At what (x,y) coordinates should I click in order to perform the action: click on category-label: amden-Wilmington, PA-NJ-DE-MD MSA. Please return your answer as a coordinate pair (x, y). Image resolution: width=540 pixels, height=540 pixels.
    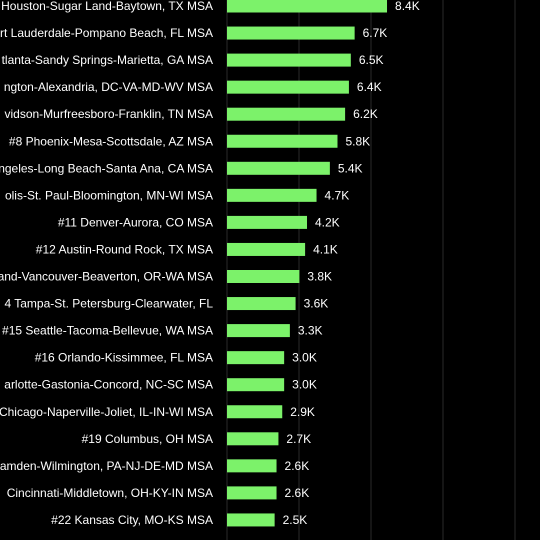
    Looking at the image, I should click on (106, 466).